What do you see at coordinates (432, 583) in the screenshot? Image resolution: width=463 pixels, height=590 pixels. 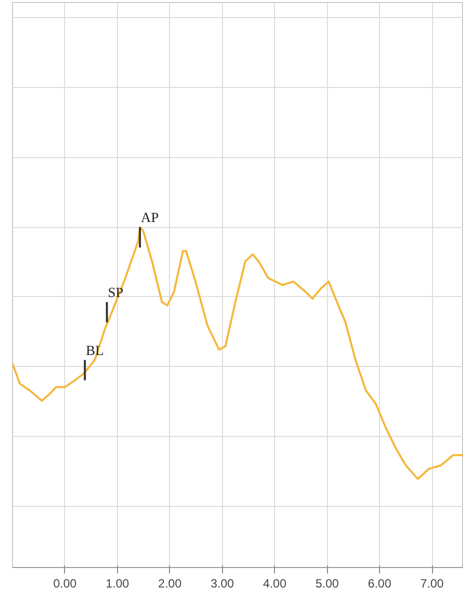 I see `x-tick-label: 7.00` at bounding box center [432, 583].